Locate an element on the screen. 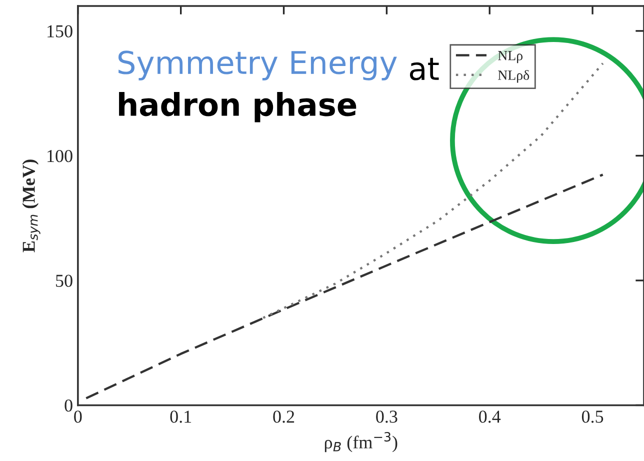 The image size is (644, 461). legend-label: NLρ is located at coordinates (510, 57).